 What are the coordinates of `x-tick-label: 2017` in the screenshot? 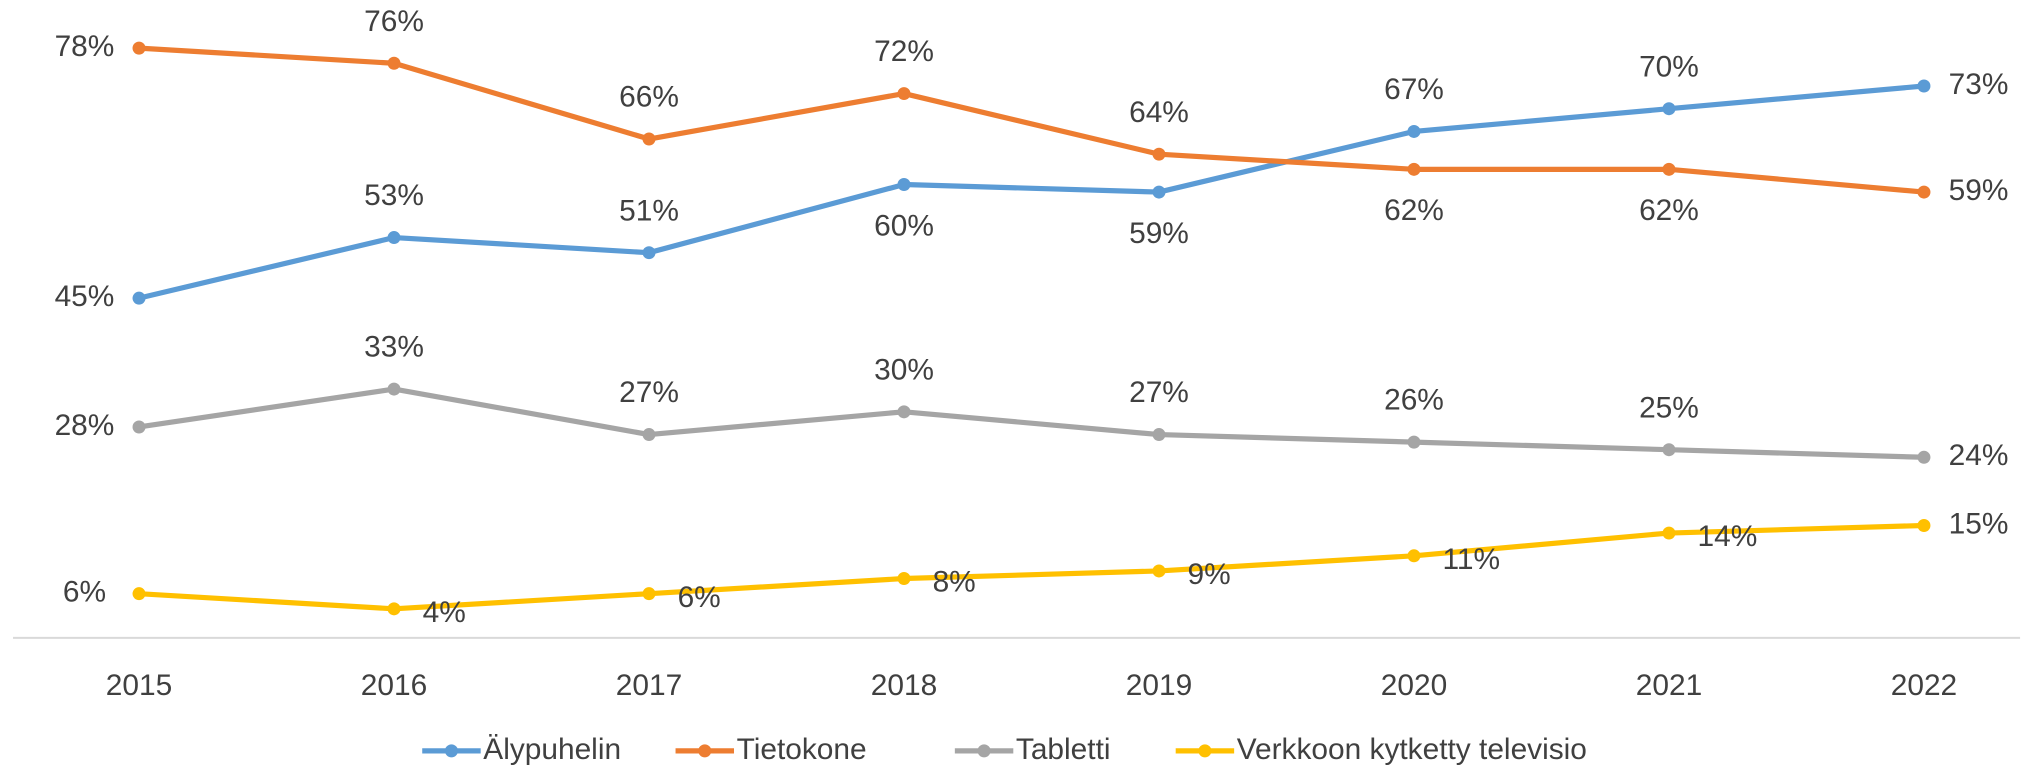 It's located at (649, 685).